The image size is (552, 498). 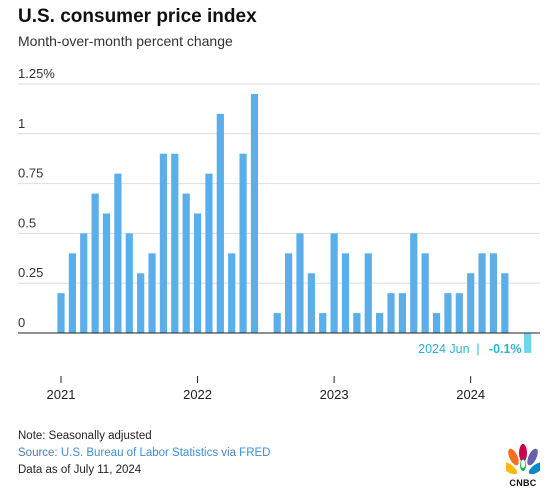 What do you see at coordinates (30, 173) in the screenshot?
I see `y-tick-label: 0.75` at bounding box center [30, 173].